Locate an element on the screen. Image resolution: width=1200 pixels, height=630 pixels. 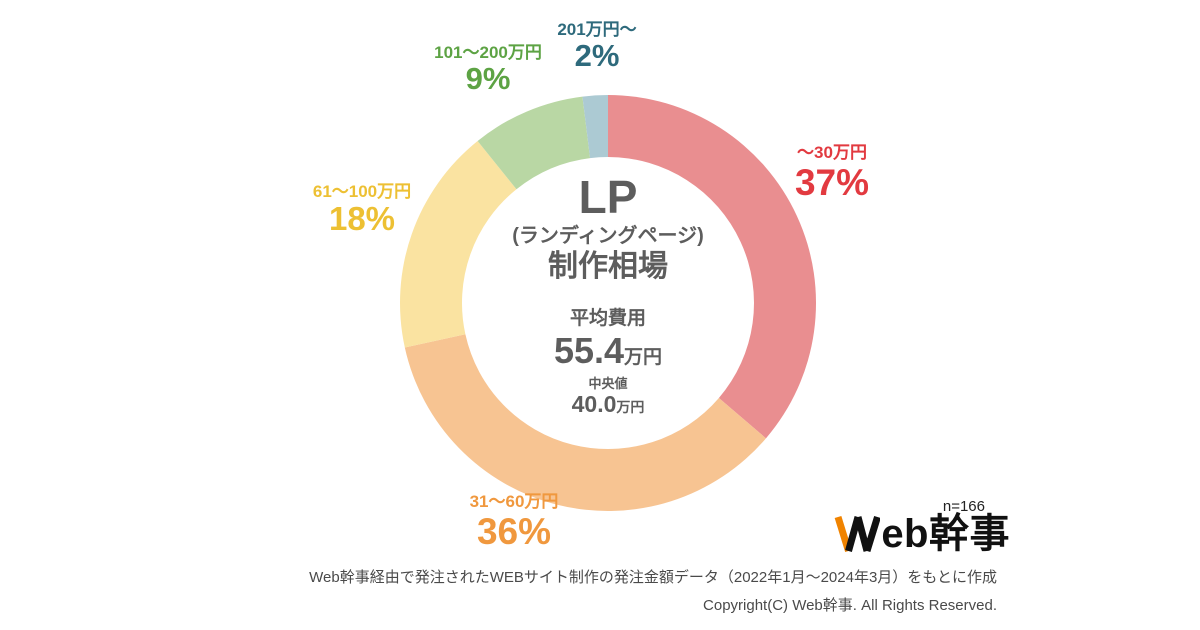
web-kanji-logo: eb幹事 is located at coordinates (922, 534).